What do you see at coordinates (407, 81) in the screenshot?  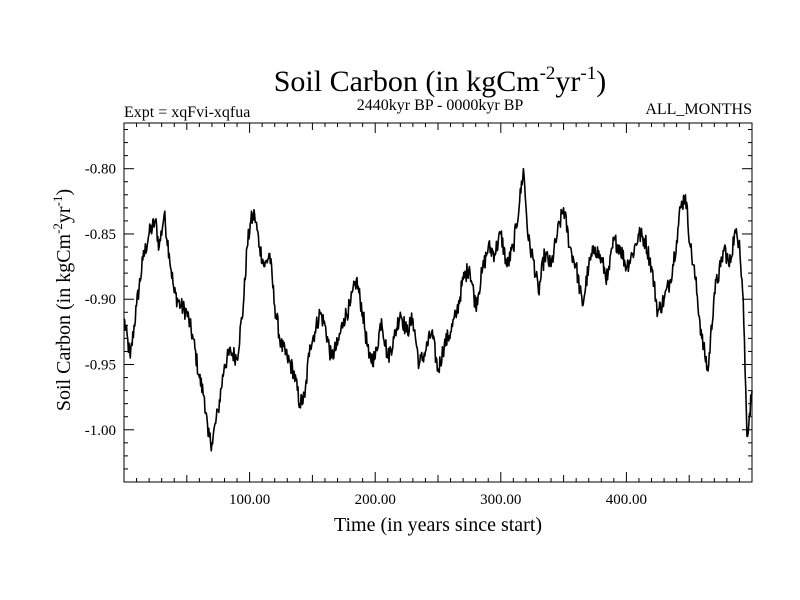 I see `chart-title-main: Soil Carbon (in kgCm` at bounding box center [407, 81].